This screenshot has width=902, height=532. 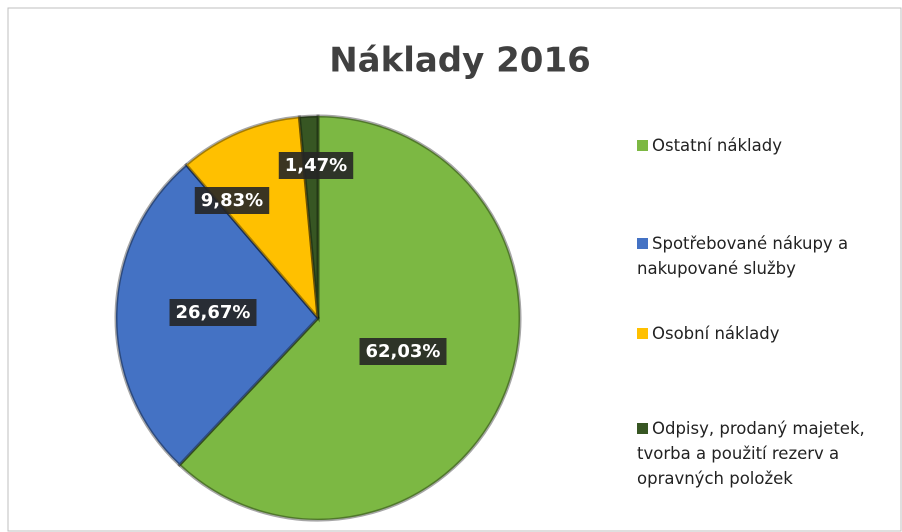 I want to click on legend-item: Spotřebované nákupy a nakupované služby, so click(x=764, y=256).